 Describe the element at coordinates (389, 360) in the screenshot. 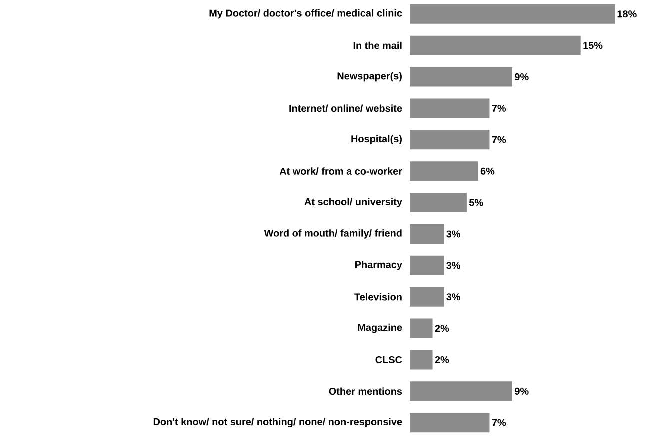

I see `y-tick-label: CLSC` at that location.